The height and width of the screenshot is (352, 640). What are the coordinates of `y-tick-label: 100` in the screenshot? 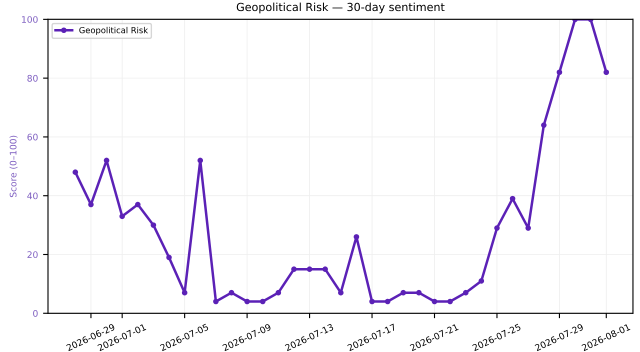 It's located at (30, 19).